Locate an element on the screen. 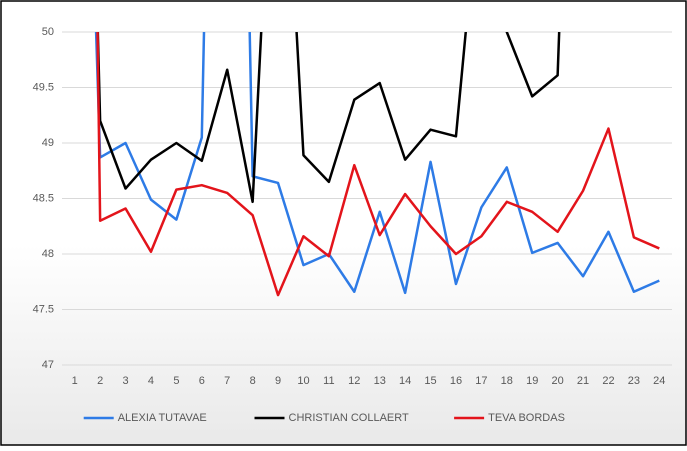 The width and height of the screenshot is (687, 451). x-tick-label: 2 is located at coordinates (100, 381).